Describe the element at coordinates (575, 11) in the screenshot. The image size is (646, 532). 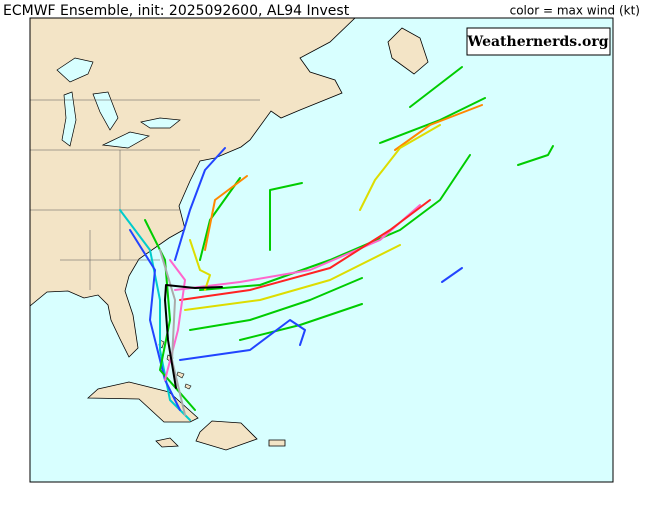
I see `legend-note: color = max wind (kt)` at that location.